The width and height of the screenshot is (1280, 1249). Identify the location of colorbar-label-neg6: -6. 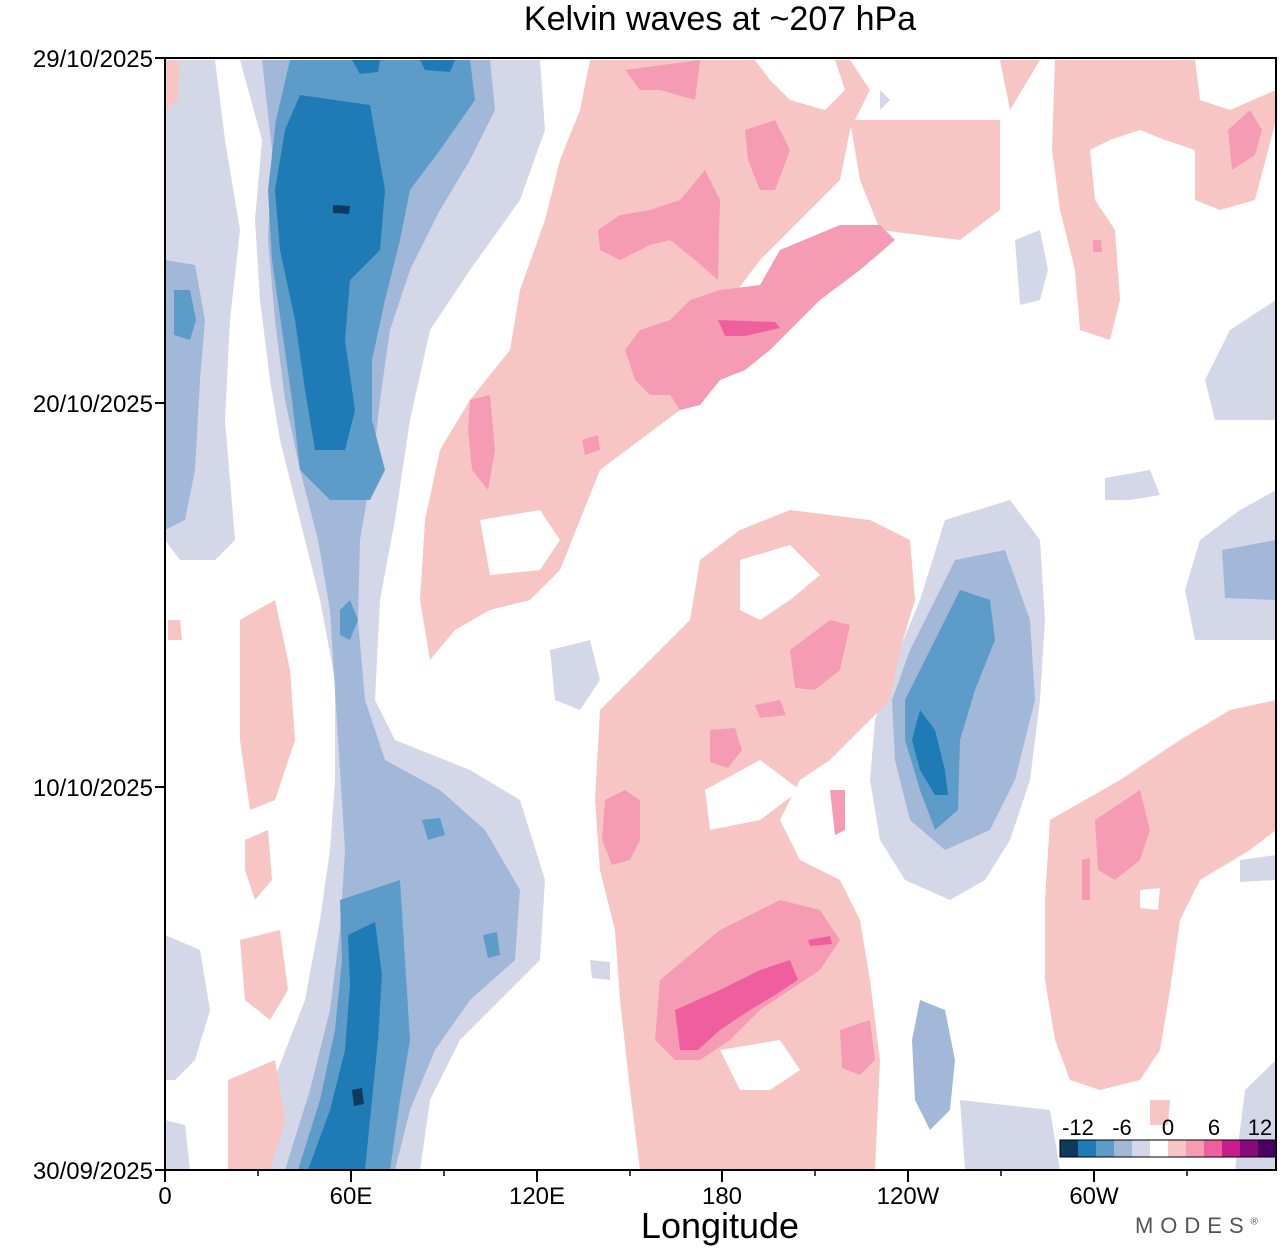
(1122, 1127).